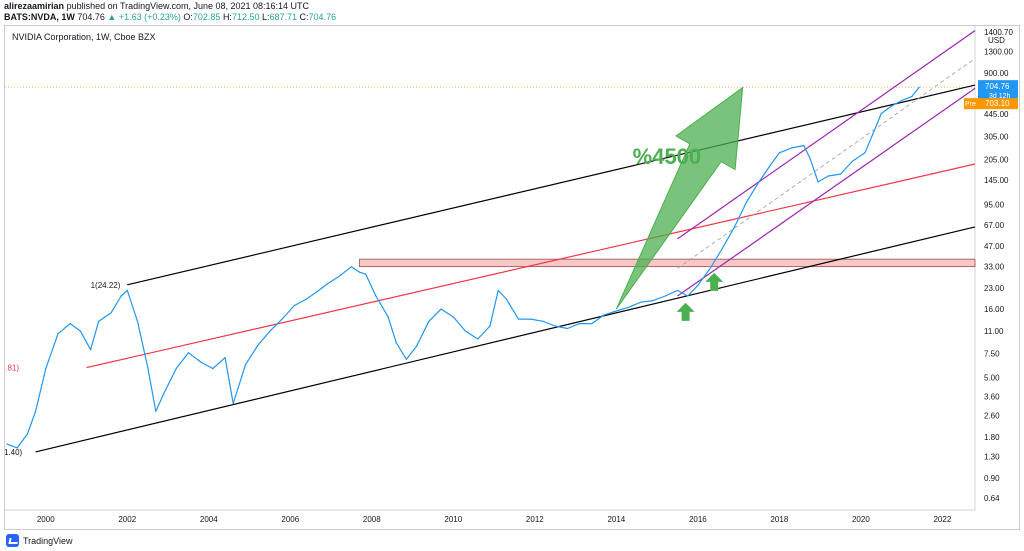 The image size is (1024, 551). Describe the element at coordinates (998, 104) in the screenshot. I see `pre-market-tag` at that location.